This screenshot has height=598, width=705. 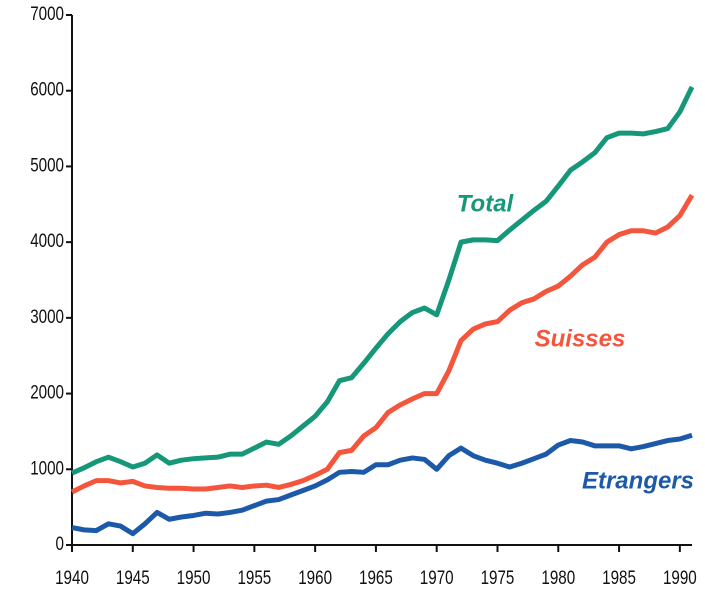 What do you see at coordinates (47, 165) in the screenshot?
I see `y-tick-label: 5000` at bounding box center [47, 165].